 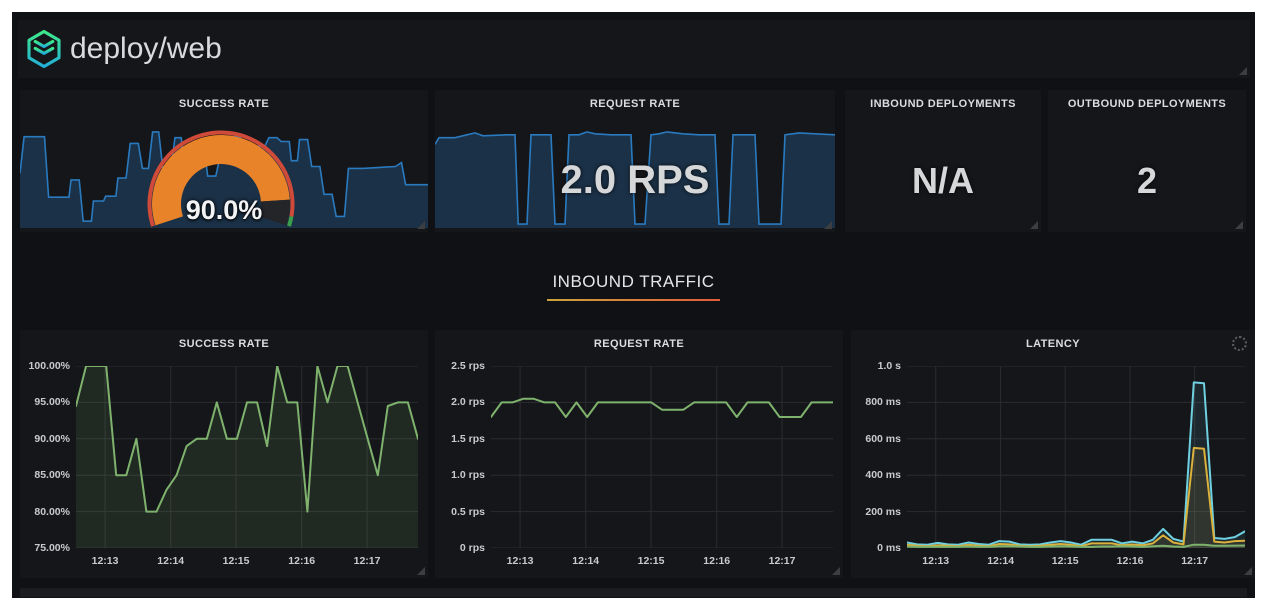 I want to click on request-rate-sparkline, so click(x=635, y=178).